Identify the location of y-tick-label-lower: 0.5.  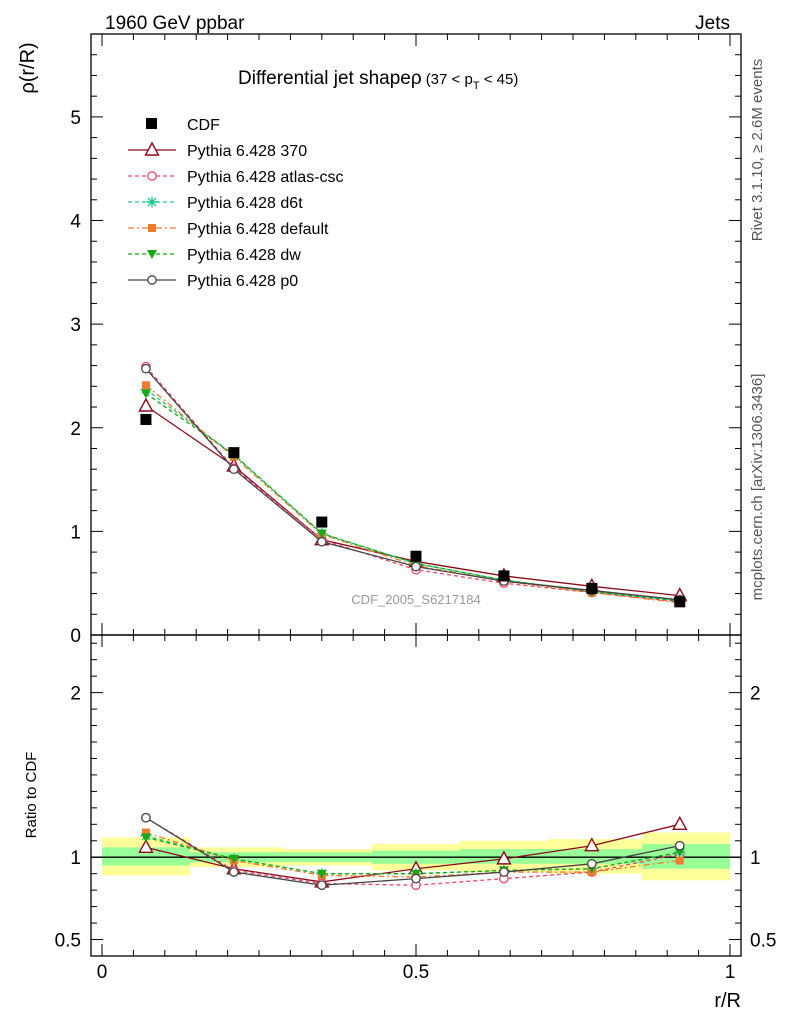
(68, 941).